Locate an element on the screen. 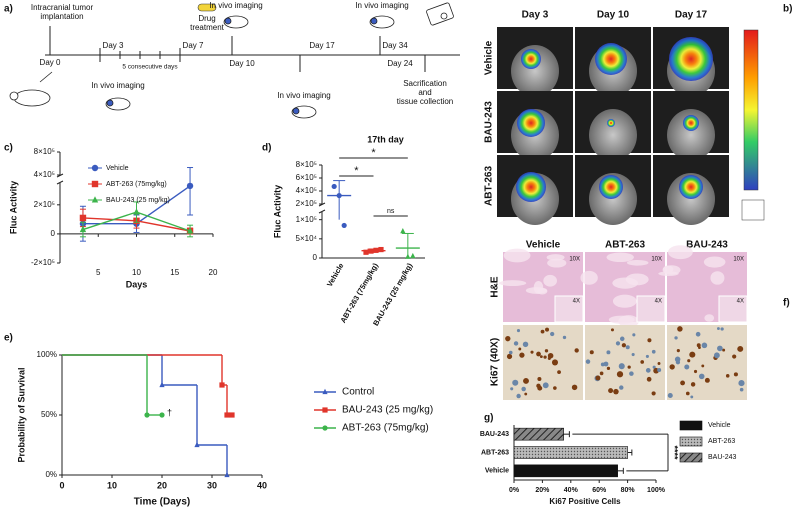  y-tick-label: 100% is located at coordinates (47, 354).